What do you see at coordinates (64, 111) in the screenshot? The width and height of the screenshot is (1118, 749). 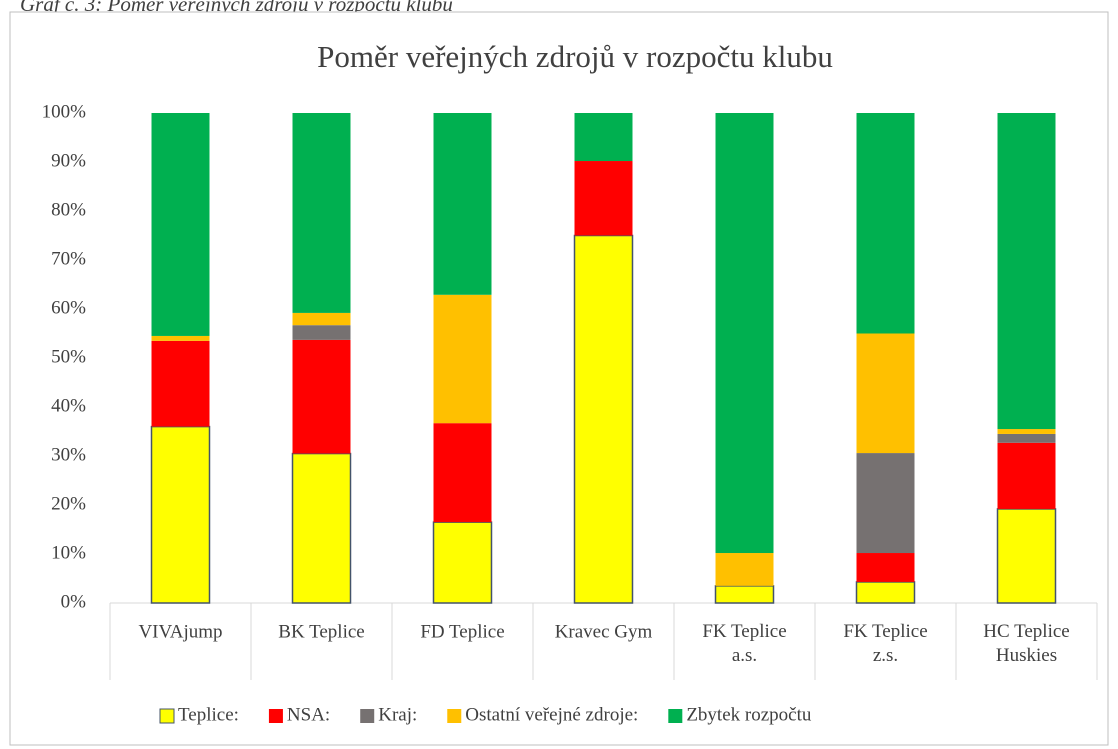 I see `y-tick-label: 100%` at bounding box center [64, 111].